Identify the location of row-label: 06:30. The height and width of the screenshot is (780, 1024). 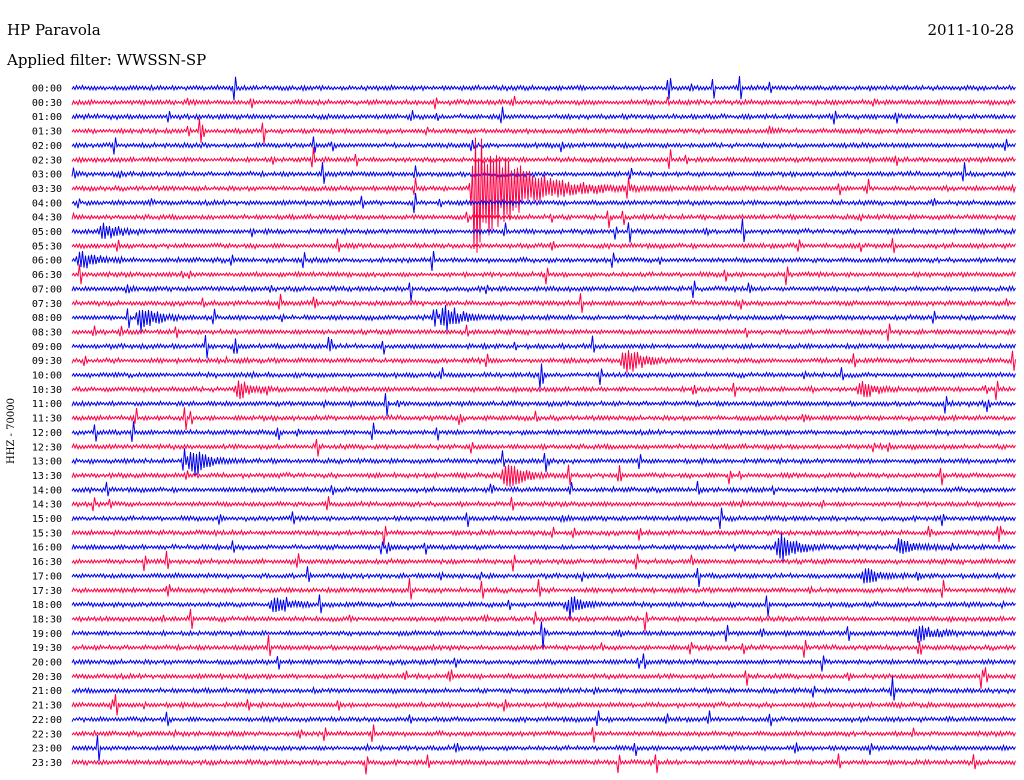
(47, 275).